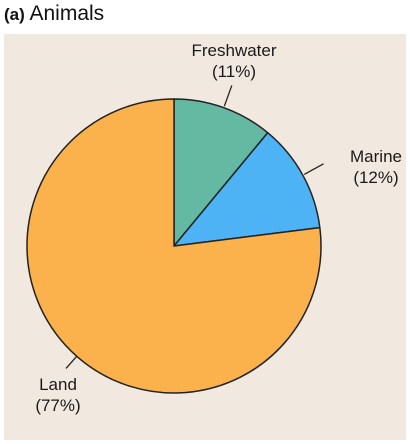 This screenshot has height=444, width=410. Describe the element at coordinates (234, 71) in the screenshot. I see `slice-percent-freshwater: (11%)` at that location.